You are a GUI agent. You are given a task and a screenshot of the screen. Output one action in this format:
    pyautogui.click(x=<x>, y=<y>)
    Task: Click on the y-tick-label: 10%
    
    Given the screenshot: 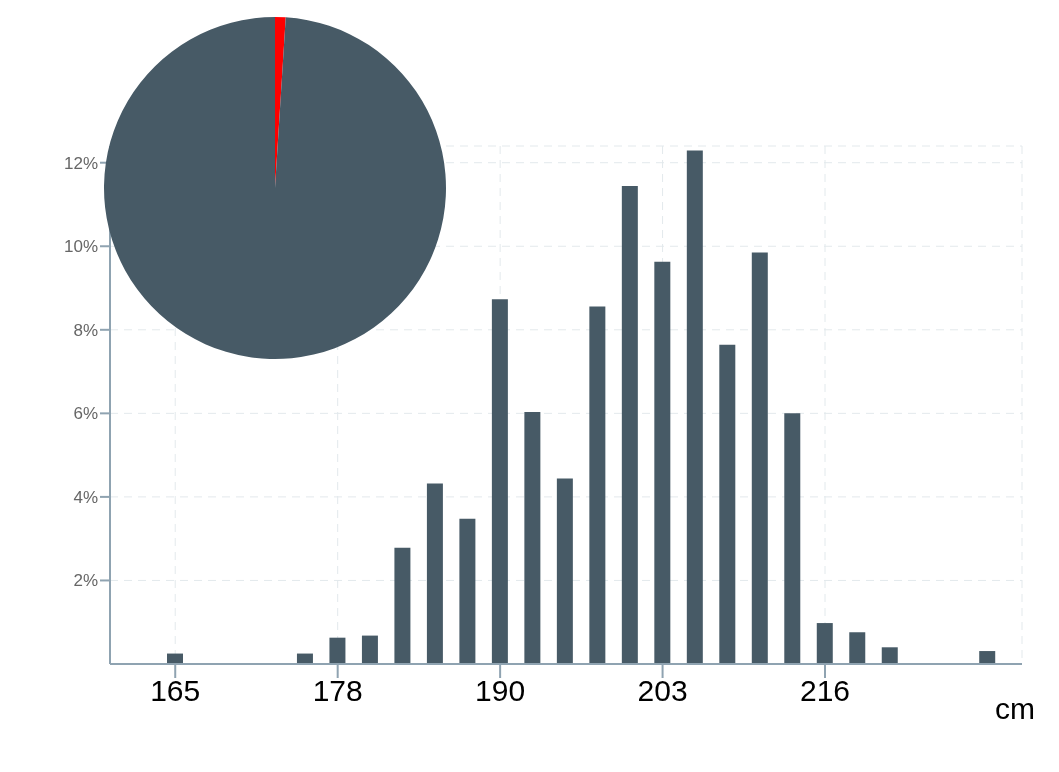 What is the action you would take?
    pyautogui.click(x=80, y=247)
    